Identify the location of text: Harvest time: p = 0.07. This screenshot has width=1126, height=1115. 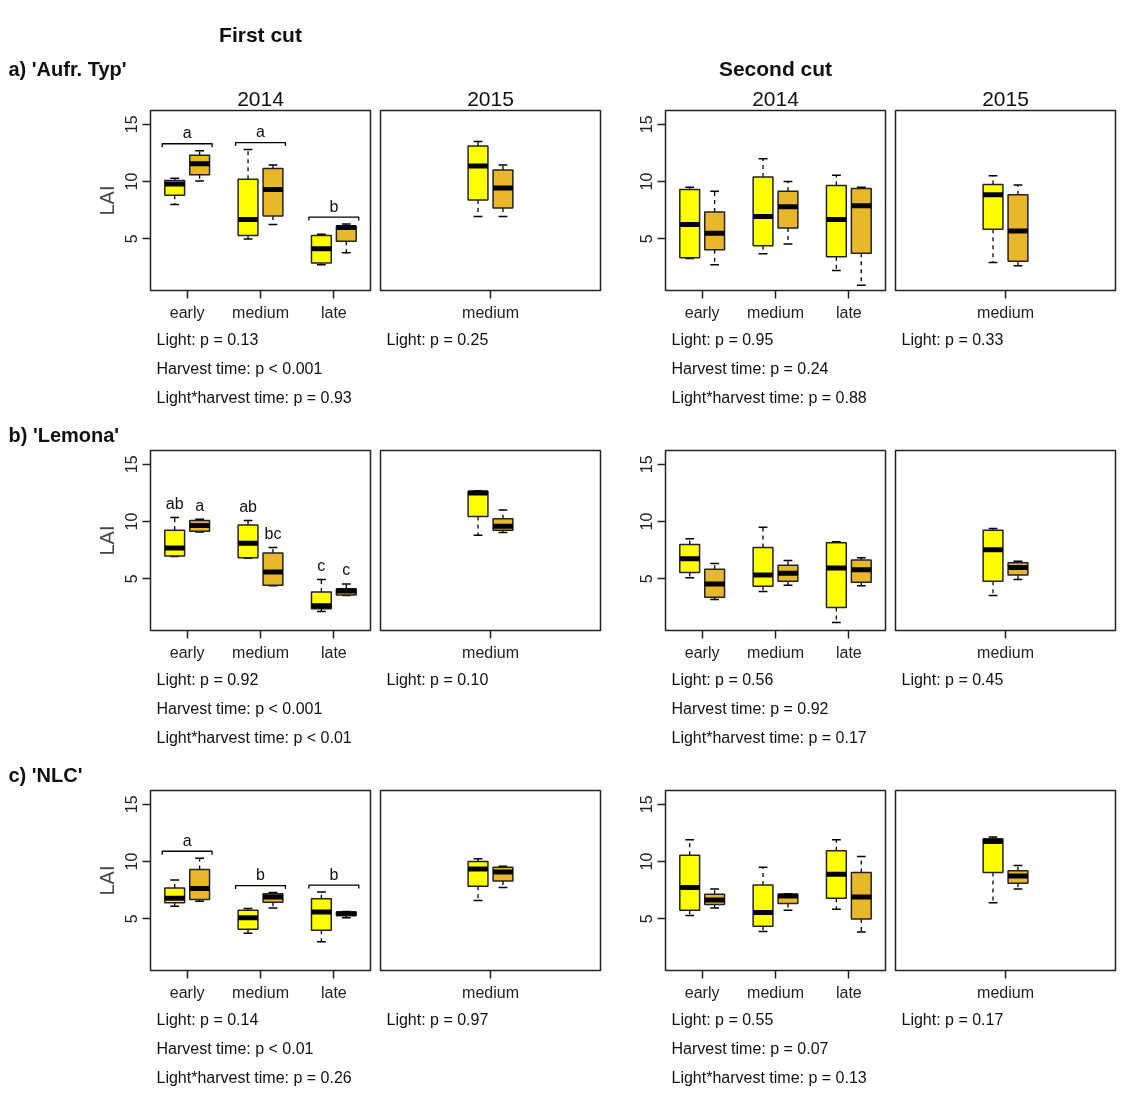
(750, 1048).